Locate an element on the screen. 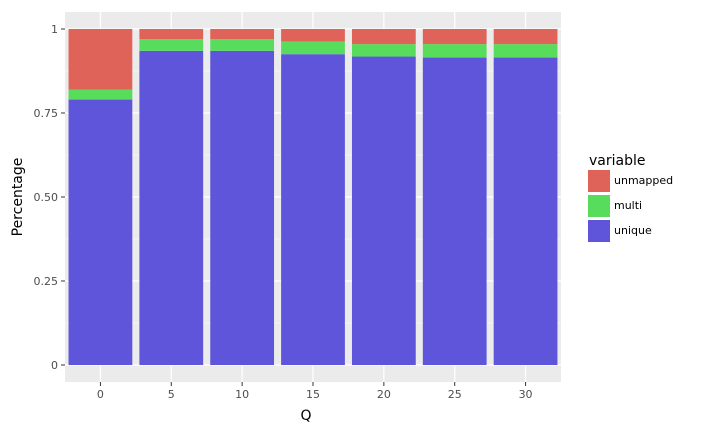 This screenshot has width=707, height=433. y-tick-label: 0 is located at coordinates (54, 365).